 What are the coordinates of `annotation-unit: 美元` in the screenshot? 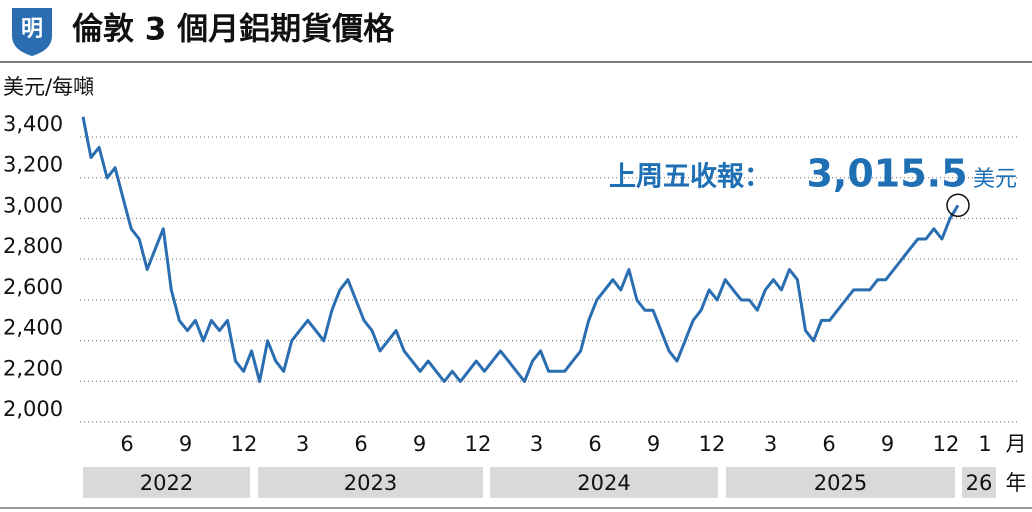 It's located at (995, 179).